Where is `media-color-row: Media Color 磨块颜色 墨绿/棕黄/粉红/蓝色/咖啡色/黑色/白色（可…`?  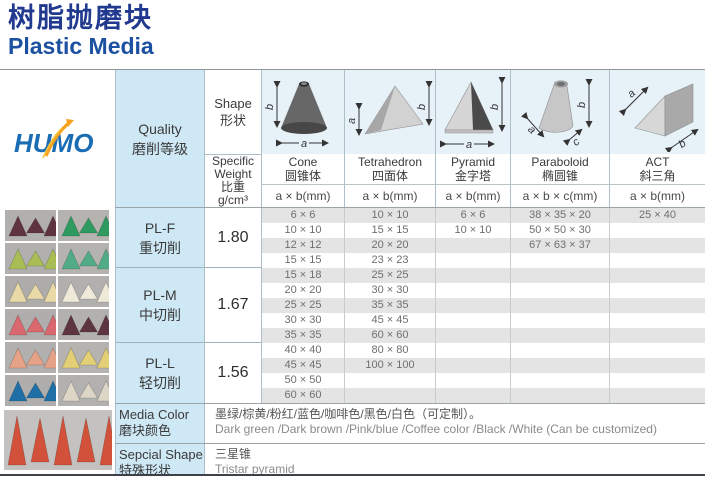
media-color-row: Media Color 磨块颜色 墨绿/棕黄/粉红/蓝色/咖啡色/黑色/白色（可… is located at coordinates (410, 423).